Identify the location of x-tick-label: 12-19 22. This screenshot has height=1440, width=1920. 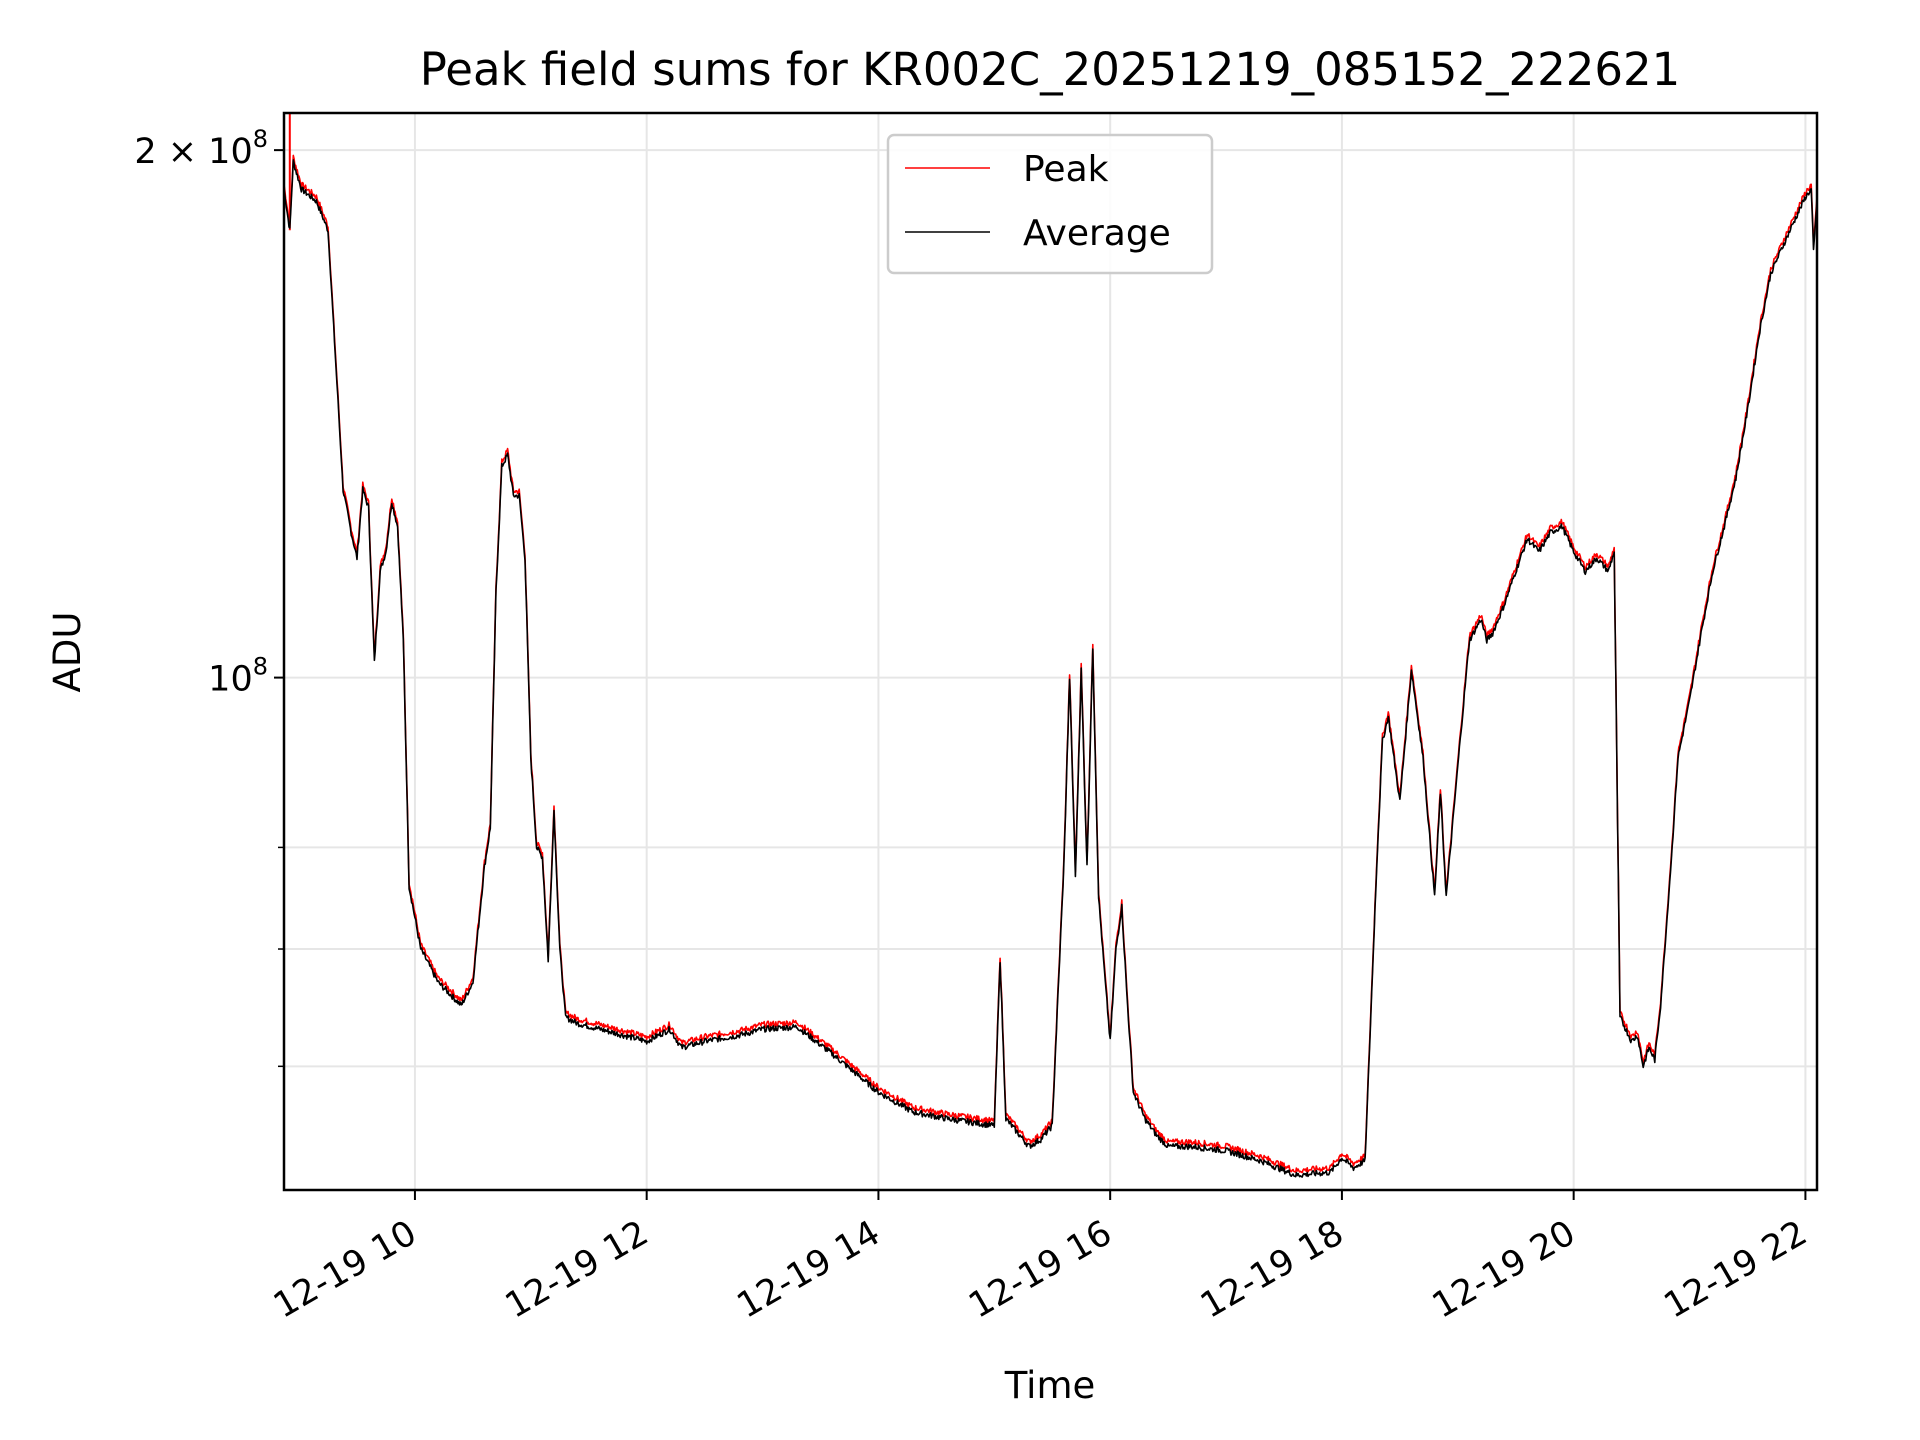
(1736, 1269).